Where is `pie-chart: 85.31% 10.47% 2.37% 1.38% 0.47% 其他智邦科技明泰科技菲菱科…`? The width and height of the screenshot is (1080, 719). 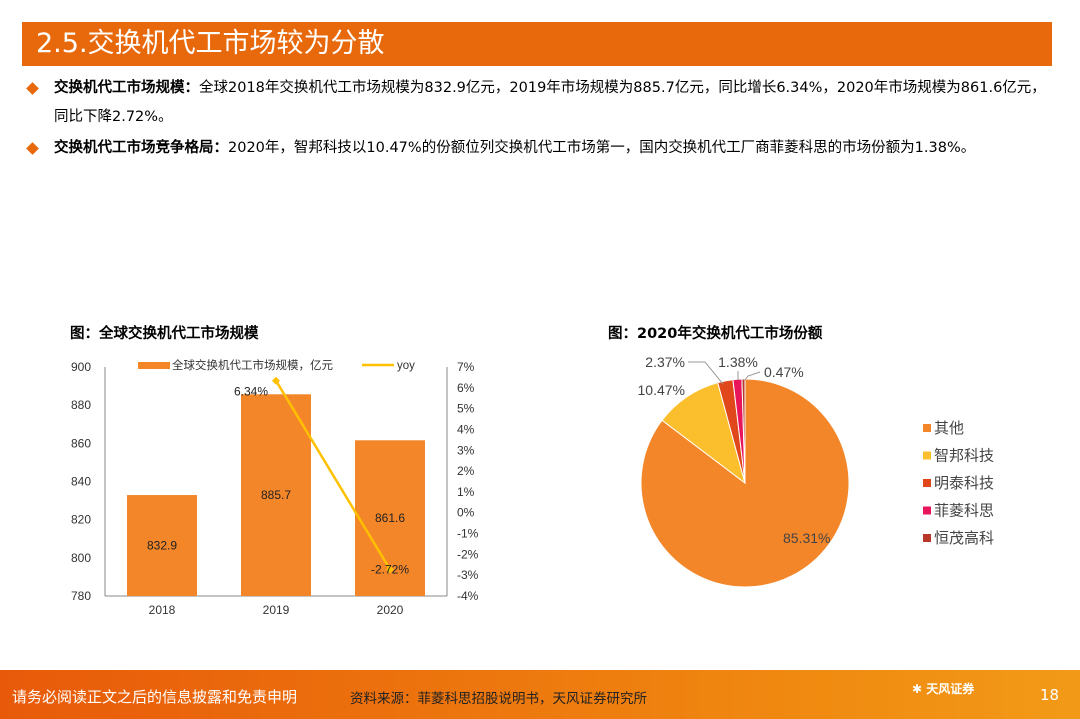 pie-chart: 85.31% 10.47% 2.37% 1.38% 0.47% 其他智邦科技明泰科技菲菱科… is located at coordinates (816, 471).